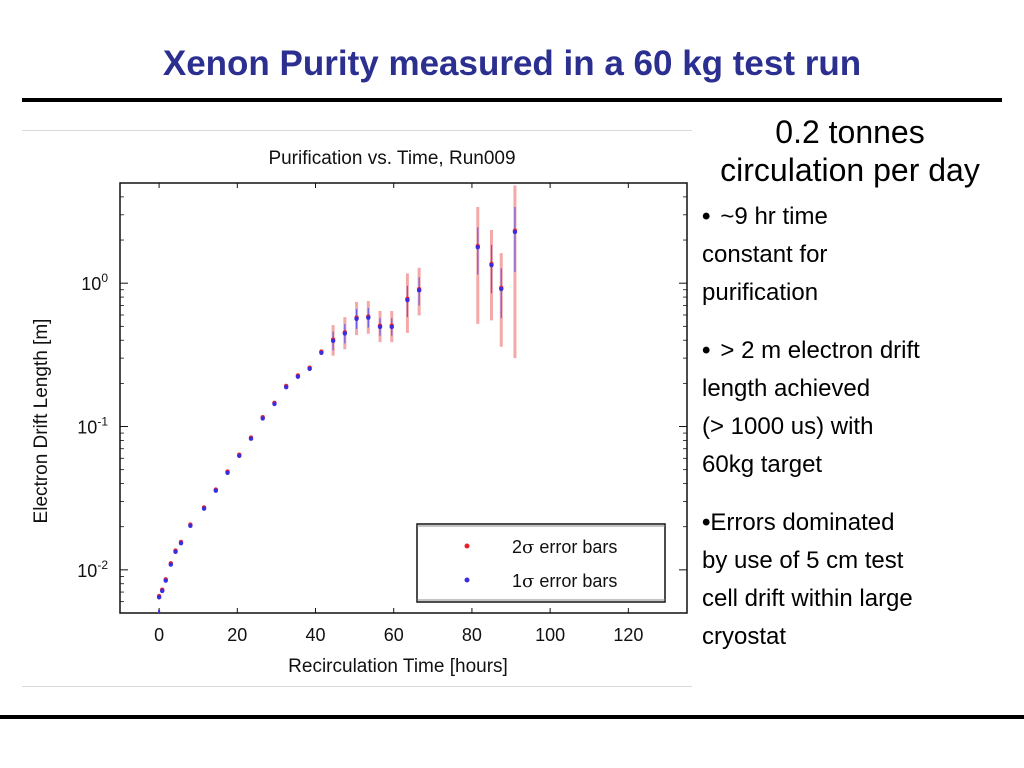 The height and width of the screenshot is (768, 1024). I want to click on x-tick-label: 0, so click(159, 635).